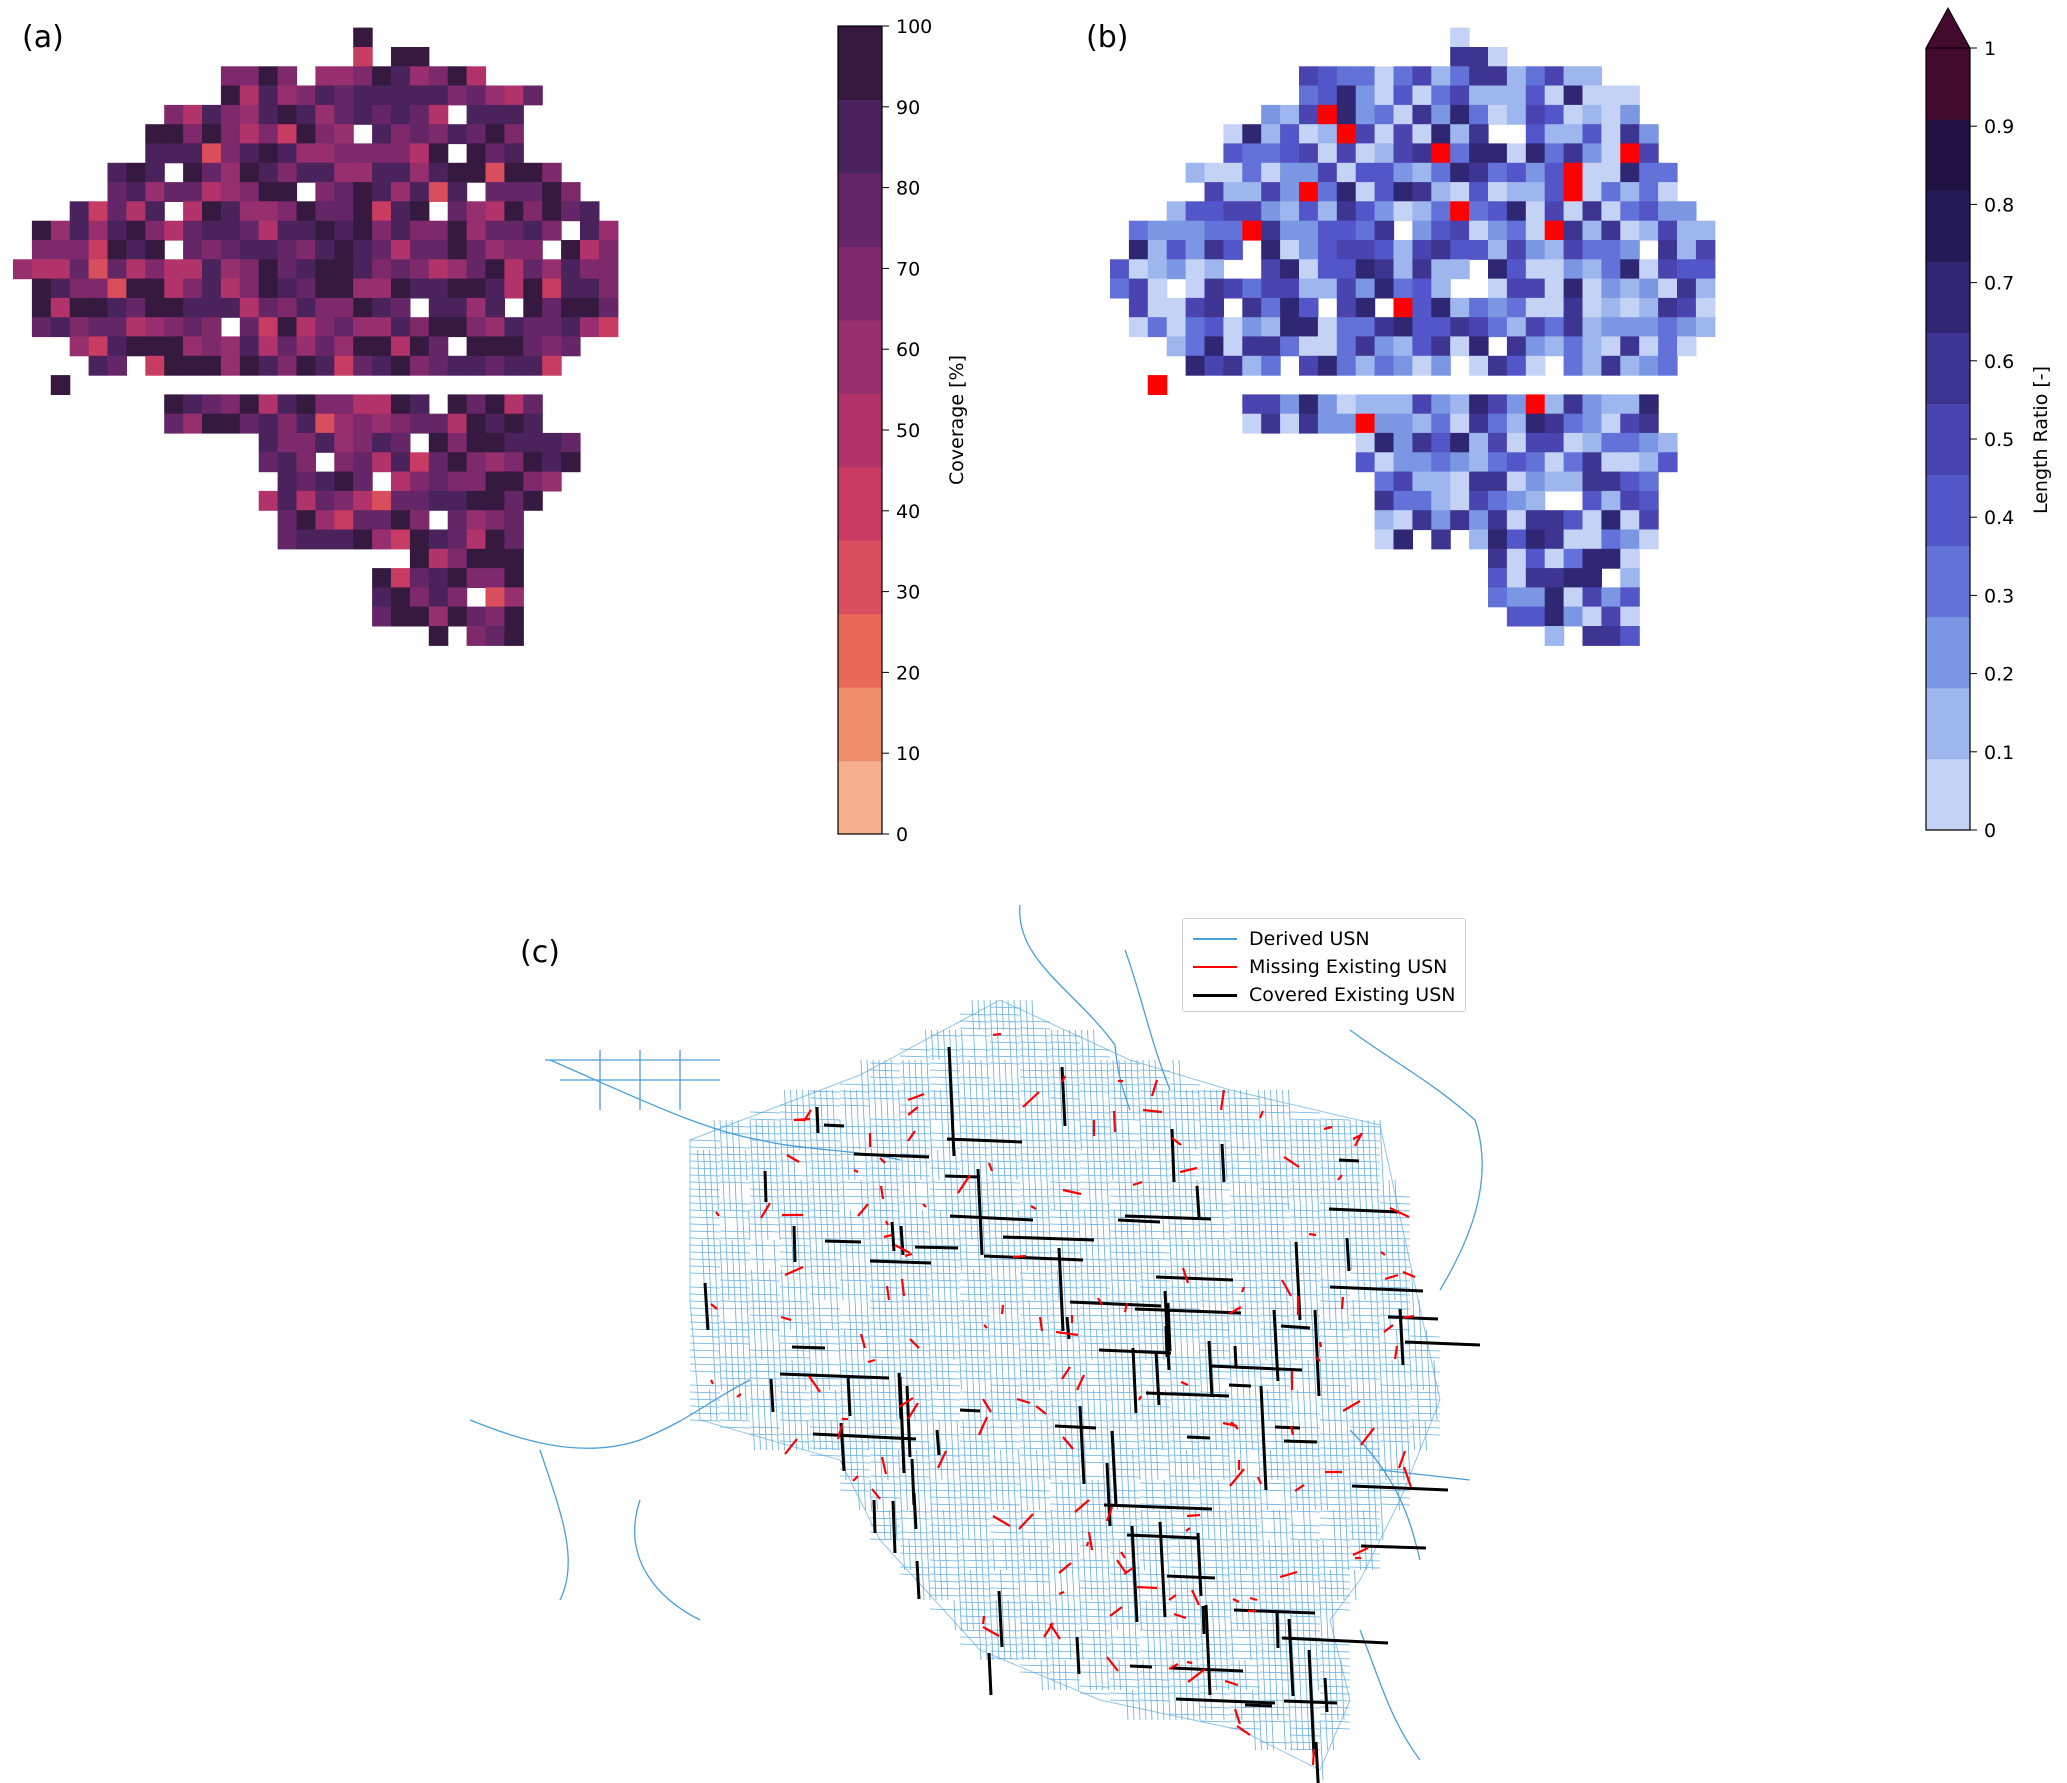 The width and height of the screenshot is (2067, 1783). I want to click on legend-item-derived: Derived USN, so click(1281, 939).